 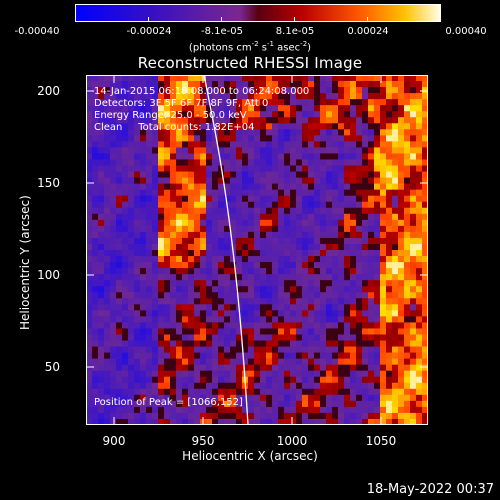 I want to click on y-tick-label: 50, so click(x=52, y=367).